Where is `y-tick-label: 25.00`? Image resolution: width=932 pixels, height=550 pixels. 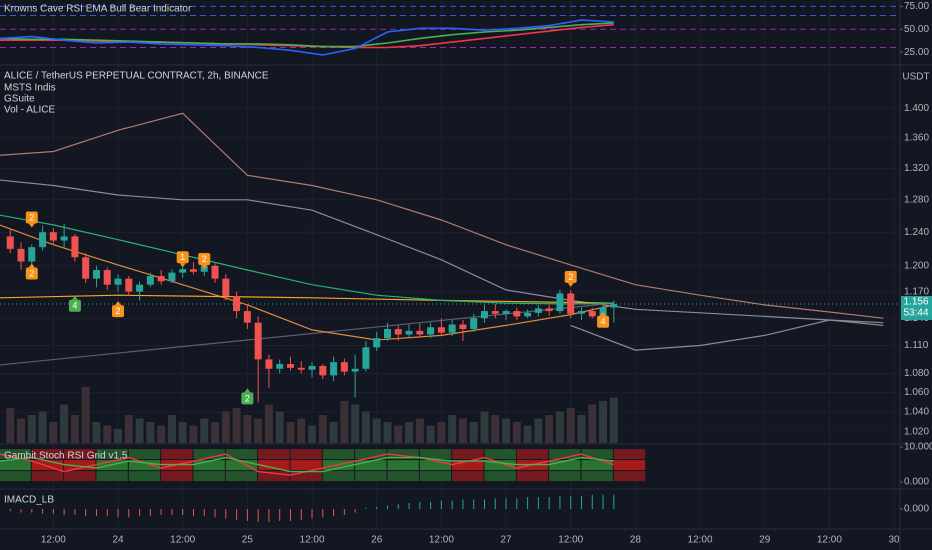 y-tick-label: 25.00 is located at coordinates (916, 52).